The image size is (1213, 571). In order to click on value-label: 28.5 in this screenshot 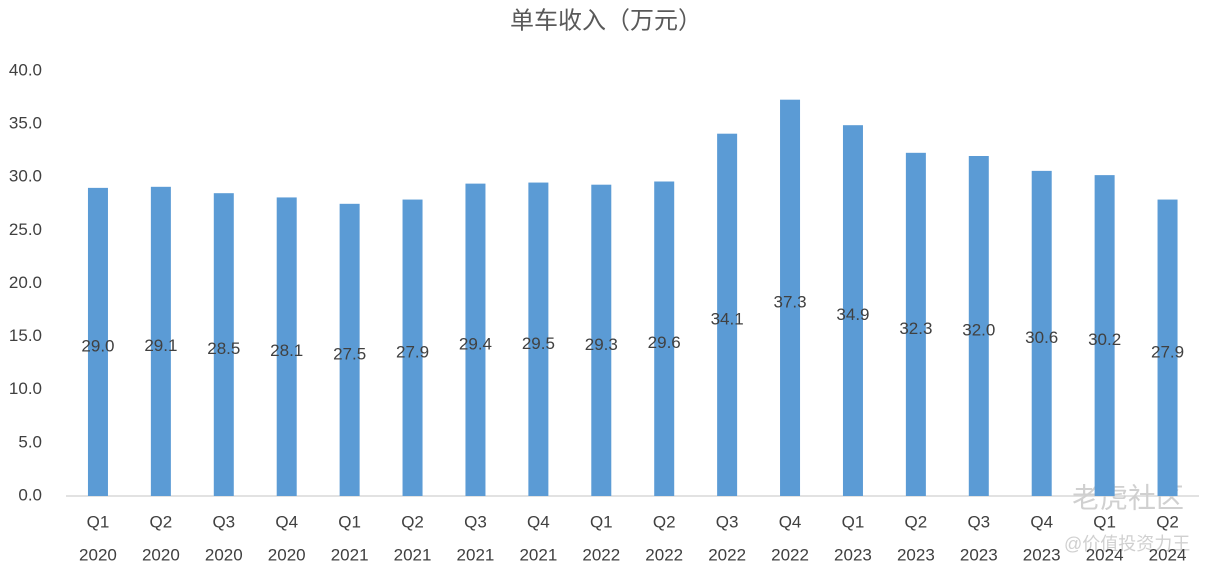, I will do `click(223, 348)`.